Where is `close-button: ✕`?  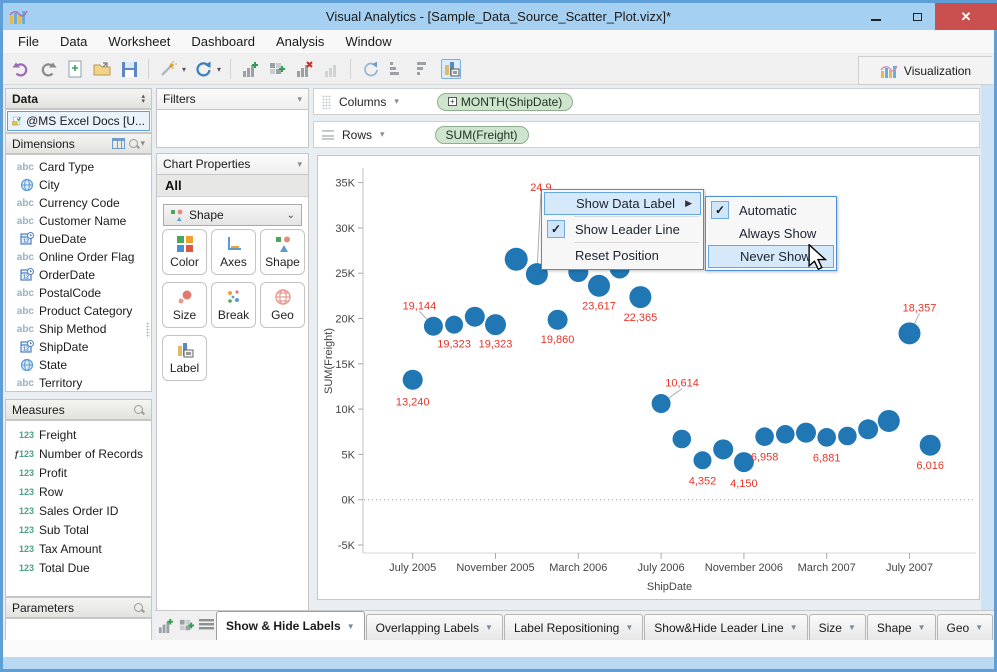 close-button: ✕ is located at coordinates (966, 16).